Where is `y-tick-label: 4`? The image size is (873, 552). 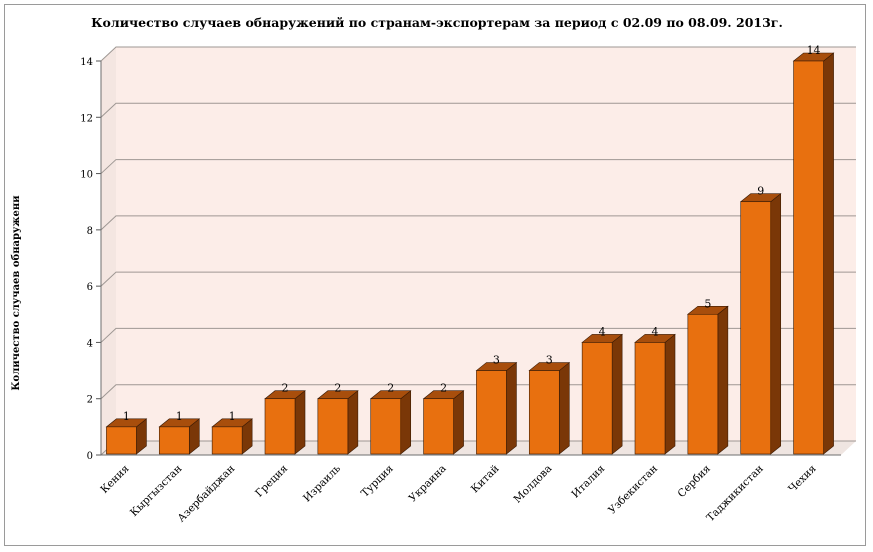 y-tick-label: 4 is located at coordinates (90, 343).